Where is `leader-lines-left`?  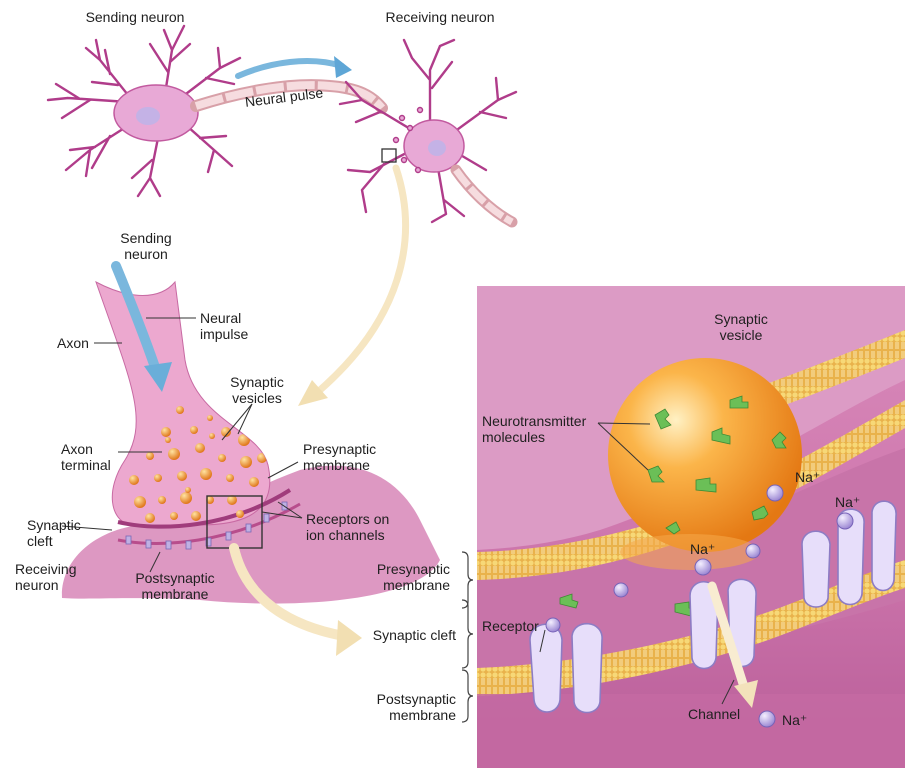 leader-lines-left is located at coordinates (182, 445).